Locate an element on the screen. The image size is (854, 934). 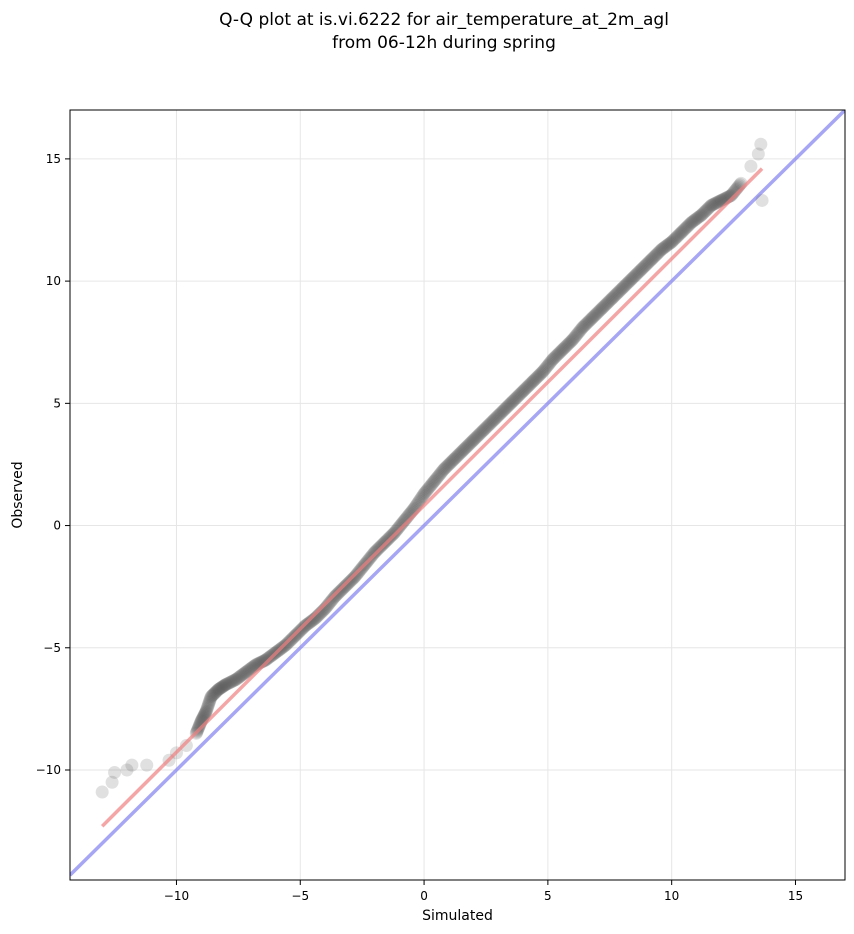
chart-title-line-2: from 06-12h during spring is located at coordinates (444, 43).